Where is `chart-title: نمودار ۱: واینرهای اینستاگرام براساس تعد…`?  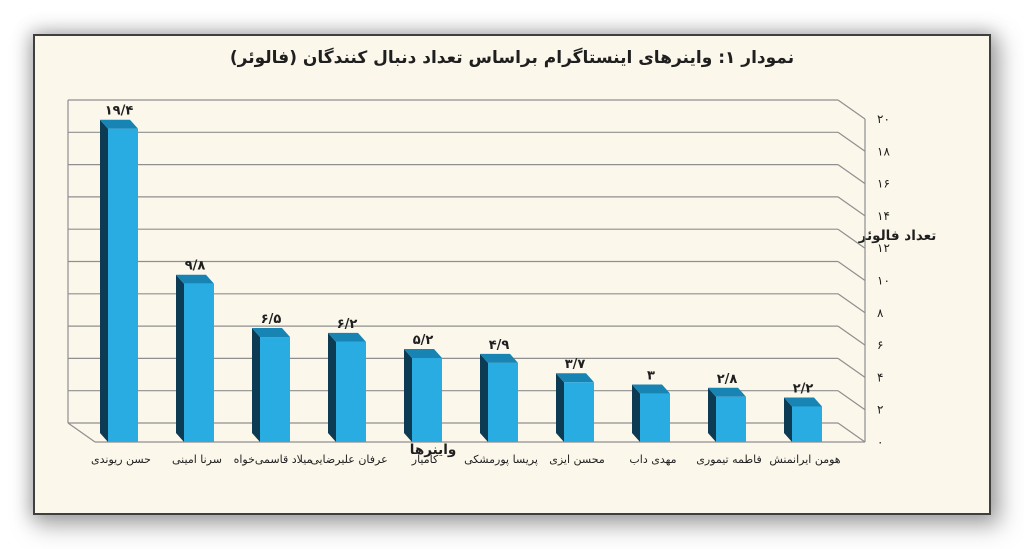 chart-title: نمودار ۱: واینرهای اینستاگرام براساس تعد… is located at coordinates (512, 58).